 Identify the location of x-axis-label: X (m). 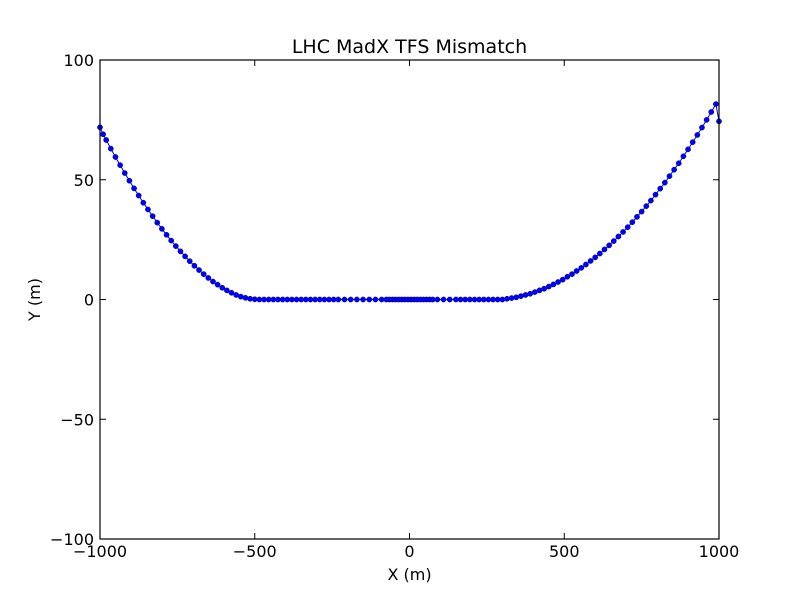
(409, 574).